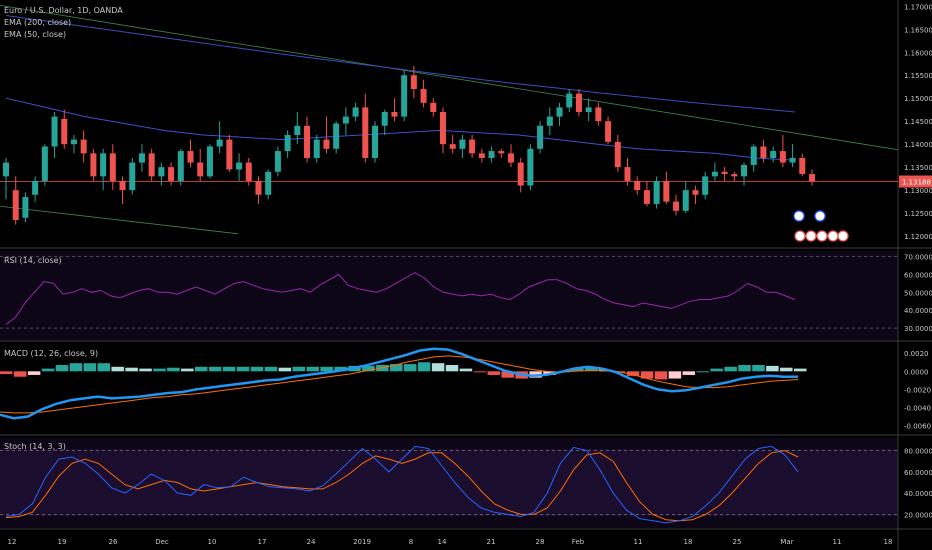 Image resolution: width=932 pixels, height=550 pixels. I want to click on stoch-tick-label: 40.0000, so click(918, 494).